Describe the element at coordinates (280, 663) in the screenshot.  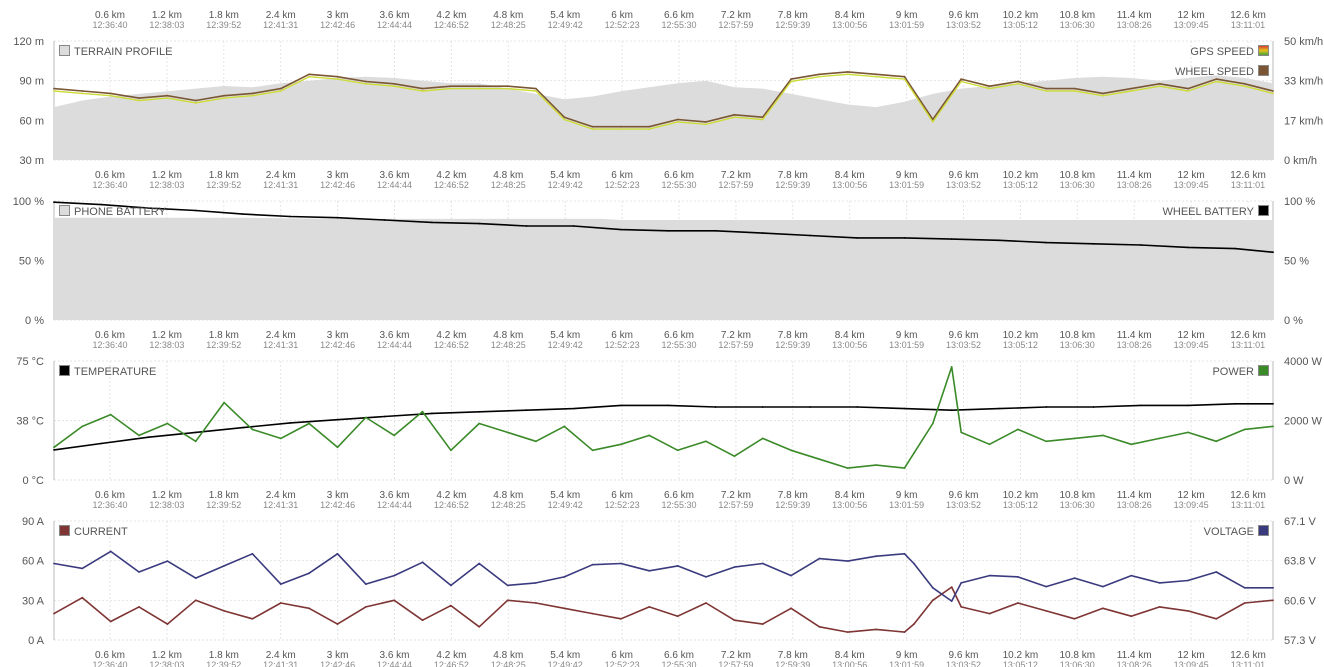
I see `time-tick-label: 12:41:31` at that location.